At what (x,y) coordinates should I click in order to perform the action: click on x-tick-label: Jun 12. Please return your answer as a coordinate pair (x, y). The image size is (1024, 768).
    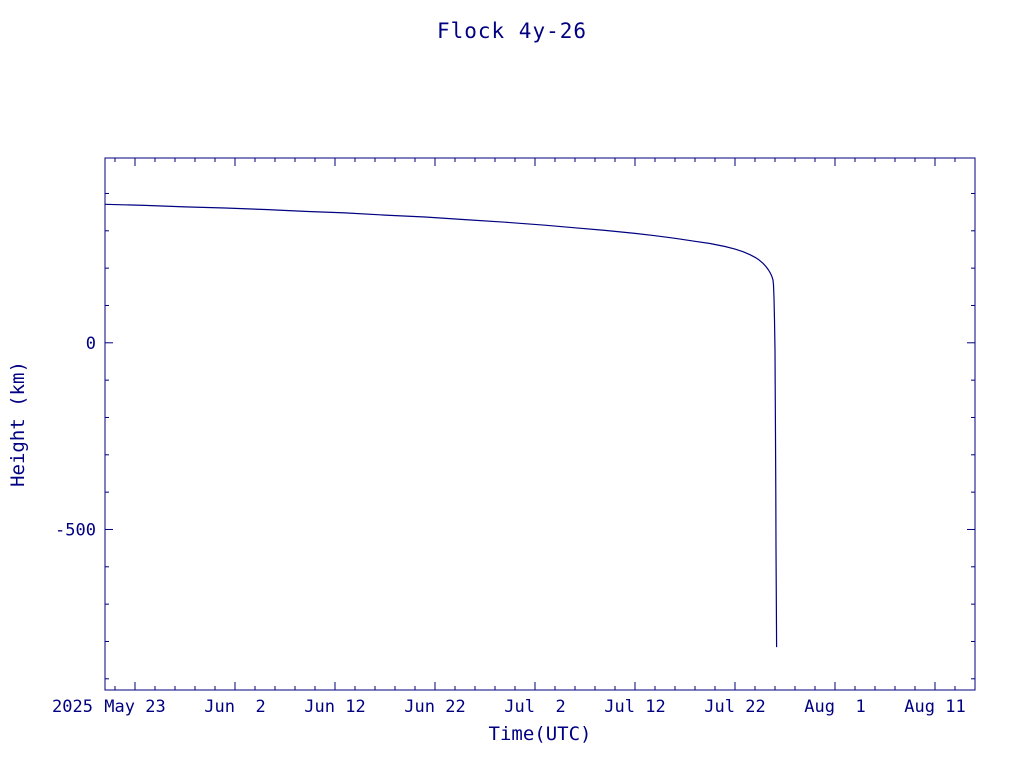
    Looking at the image, I should click on (334, 707).